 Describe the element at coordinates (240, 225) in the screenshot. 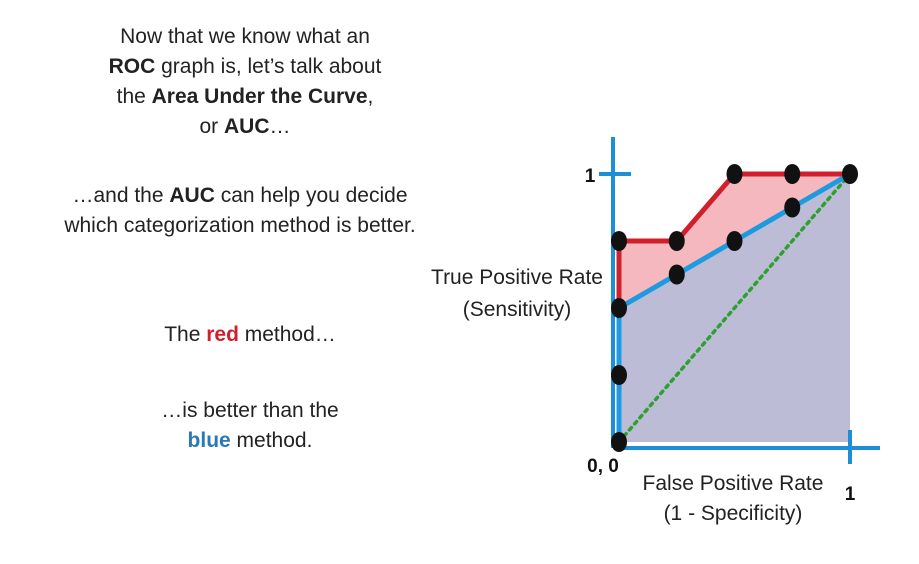

I see `purpose-line-2: which categorization method is better.` at that location.